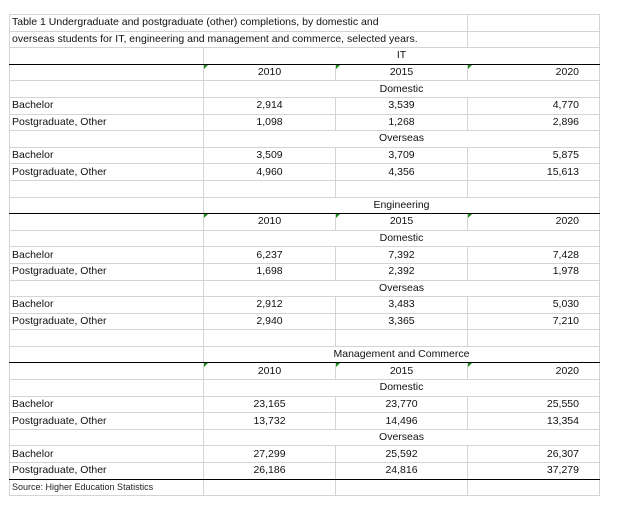 This screenshot has width=621, height=516. I want to click on section-header-row: Engineering, so click(304, 205).